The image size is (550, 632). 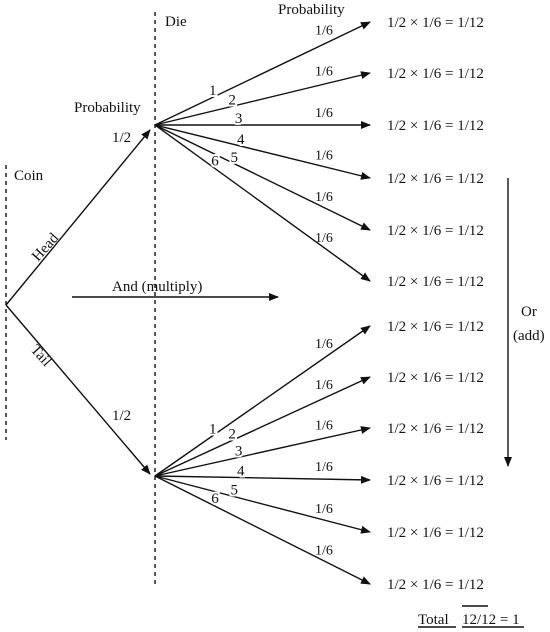 I want to click on tail-outcome-1: 1/2 × 1/6 = 1/12, so click(x=435, y=327).